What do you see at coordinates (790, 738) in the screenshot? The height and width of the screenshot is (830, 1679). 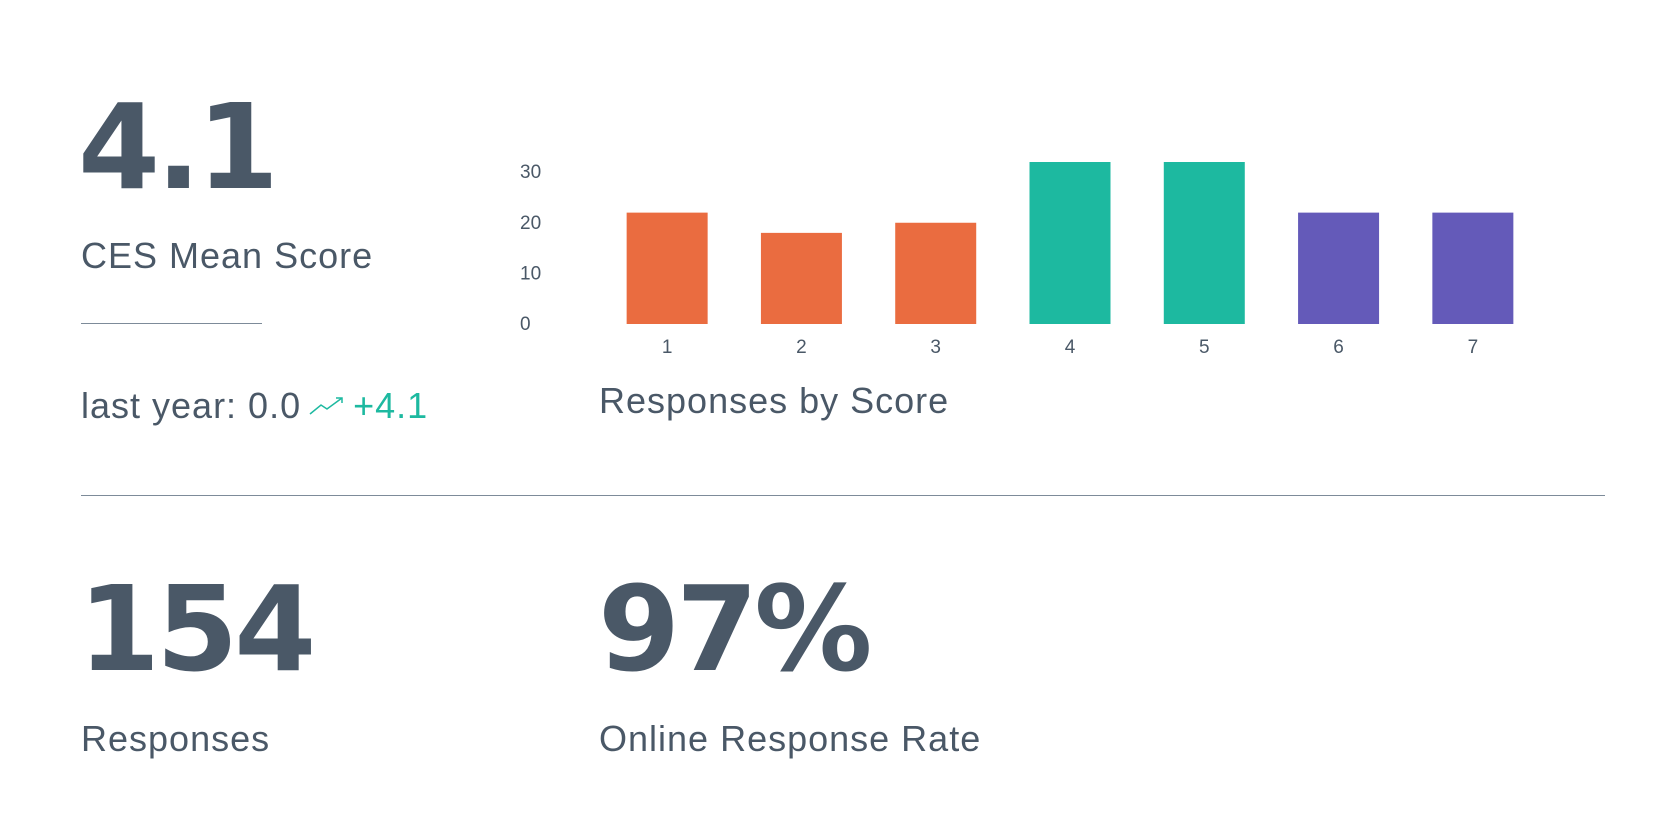 I see `online-response-rate-label: Online Response Rate` at bounding box center [790, 738].